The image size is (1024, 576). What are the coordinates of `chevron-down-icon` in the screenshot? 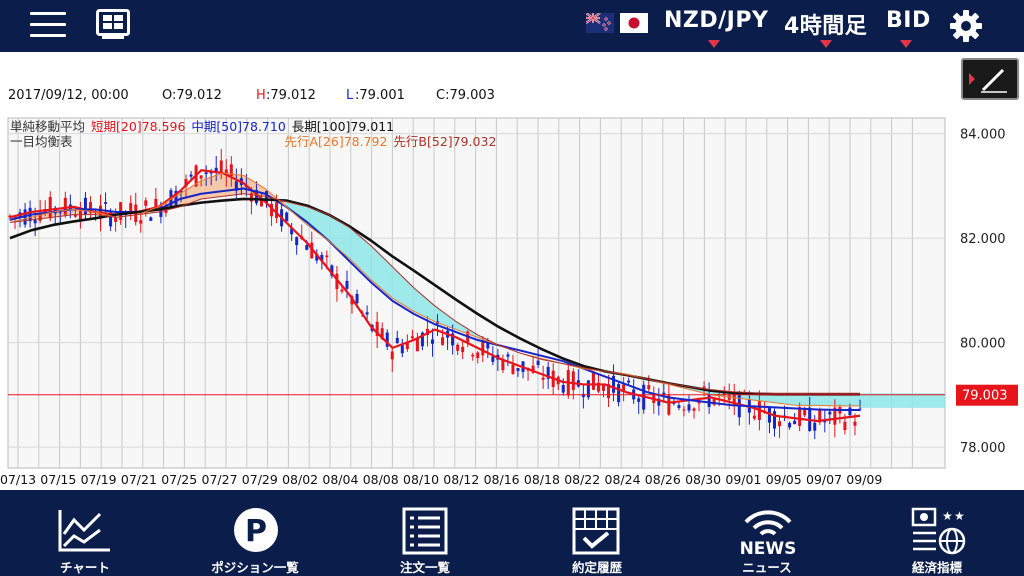 It's located at (714, 44).